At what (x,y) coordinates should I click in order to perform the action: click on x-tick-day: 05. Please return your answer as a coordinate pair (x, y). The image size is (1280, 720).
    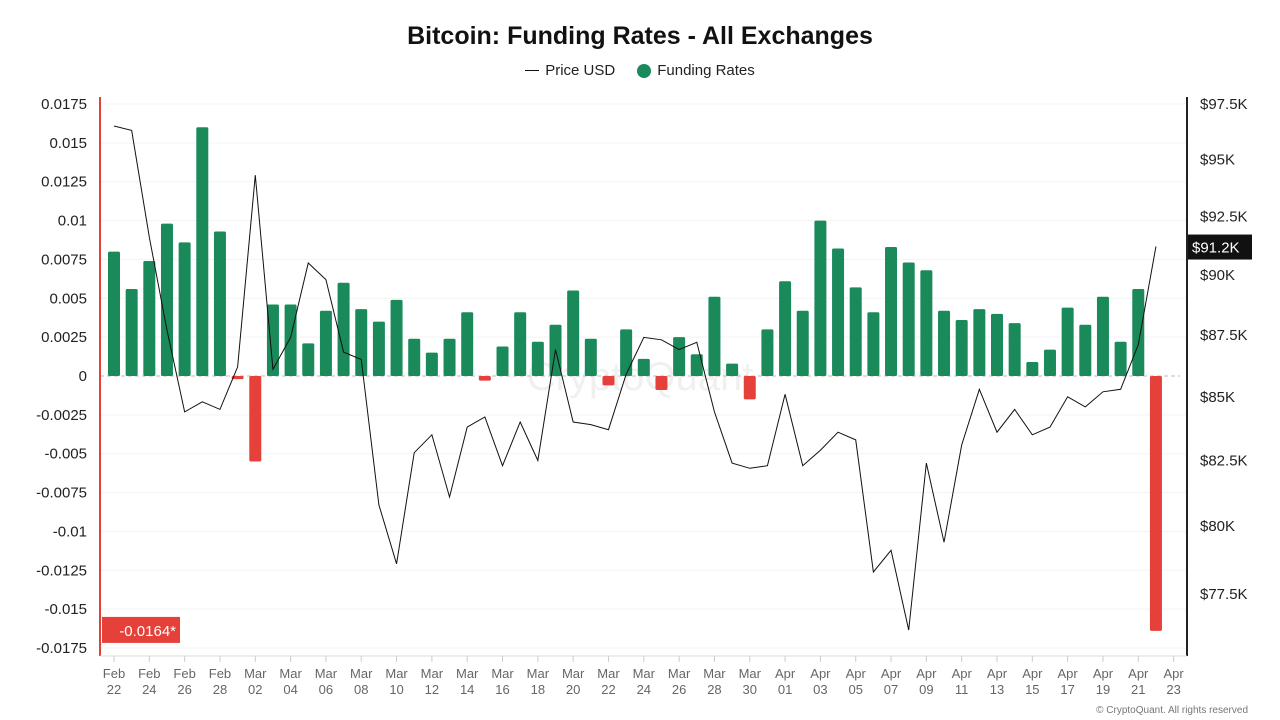
    Looking at the image, I should click on (855, 689).